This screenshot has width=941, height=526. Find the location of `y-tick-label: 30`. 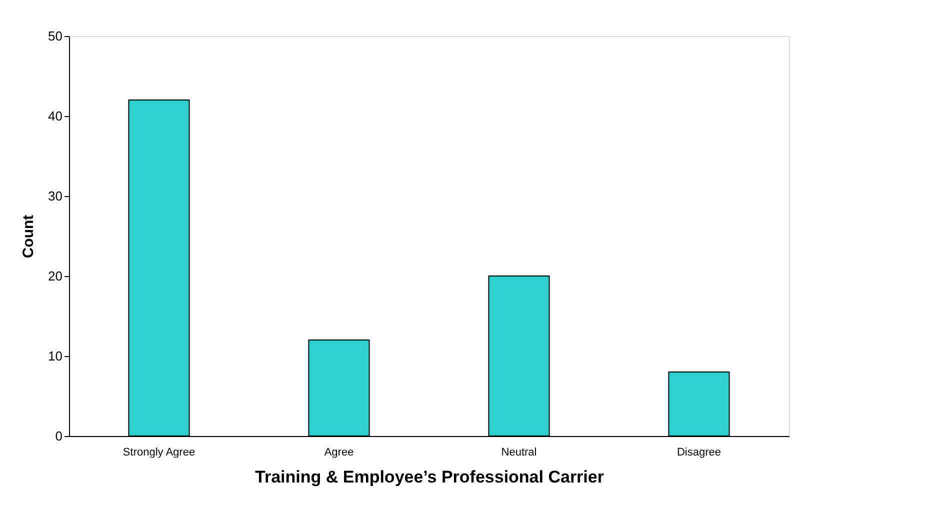

y-tick-label: 30 is located at coordinates (55, 196).